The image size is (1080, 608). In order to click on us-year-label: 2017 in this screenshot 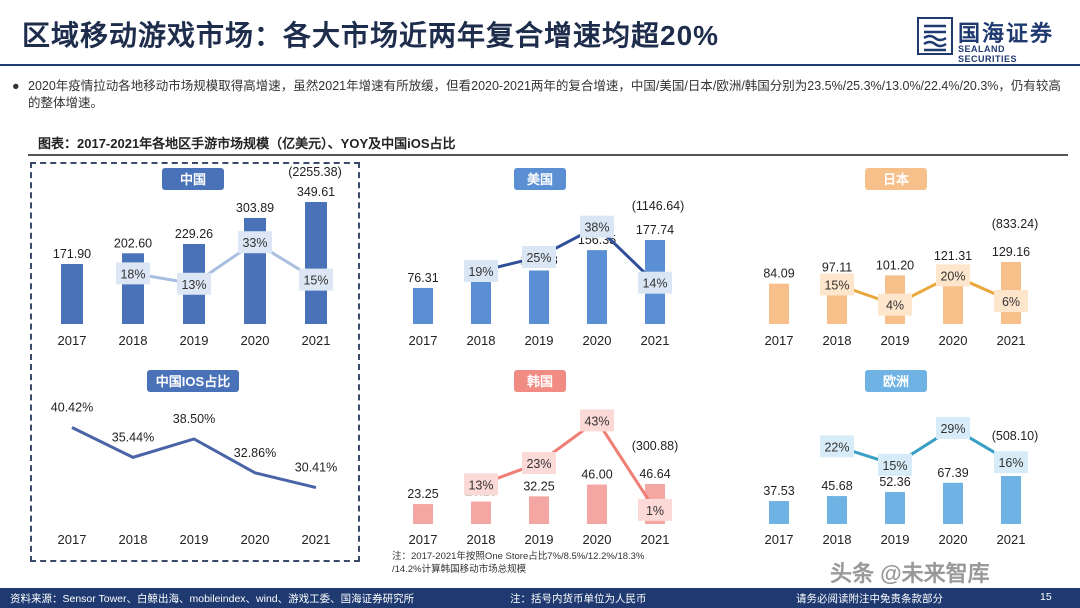, I will do `click(423, 340)`.